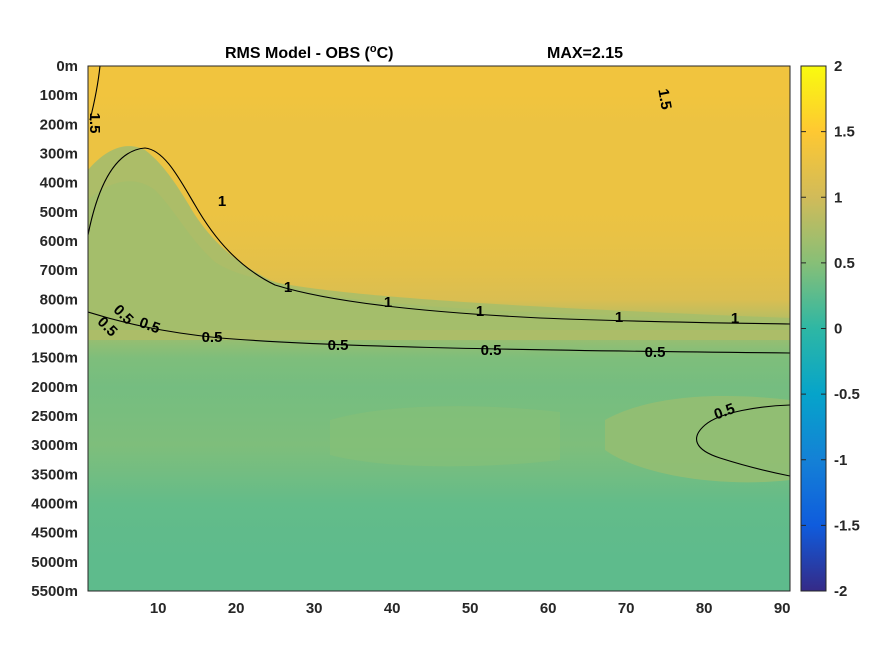 The width and height of the screenshot is (875, 656). I want to click on x-tick-label: 80, so click(704, 608).